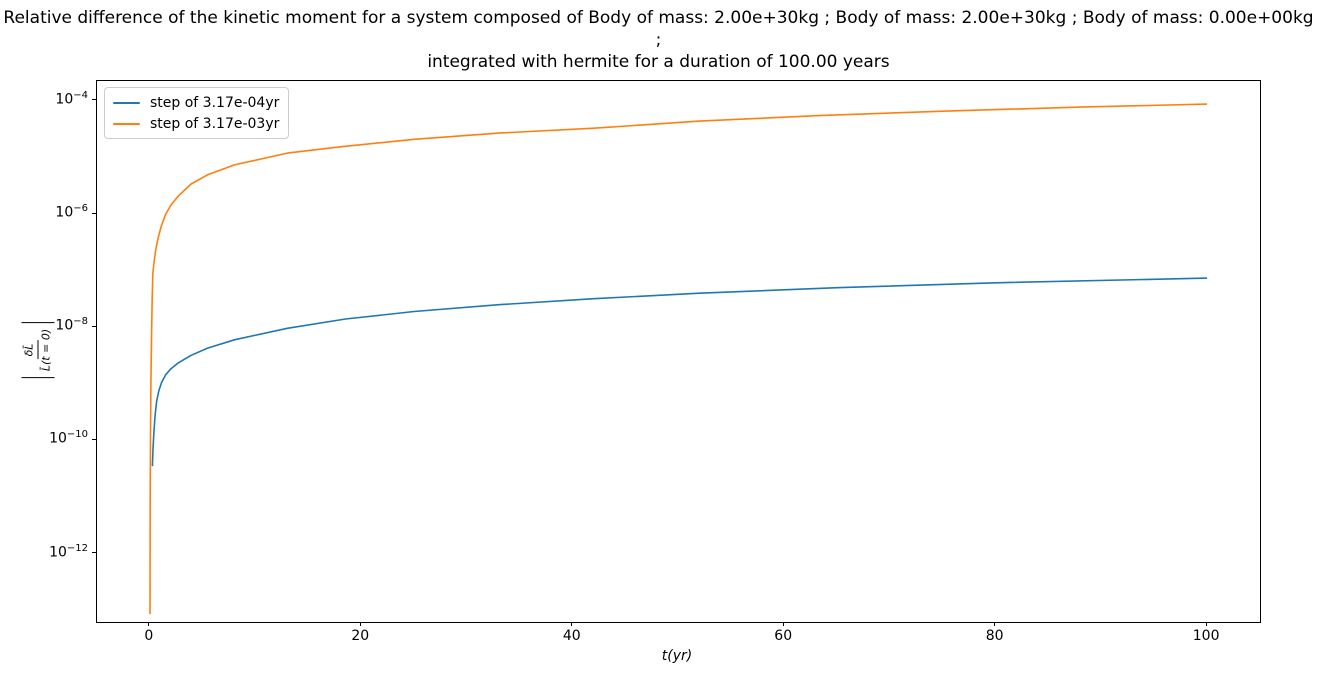 The width and height of the screenshot is (1317, 676). I want to click on x-tick-label: 40, so click(571, 636).